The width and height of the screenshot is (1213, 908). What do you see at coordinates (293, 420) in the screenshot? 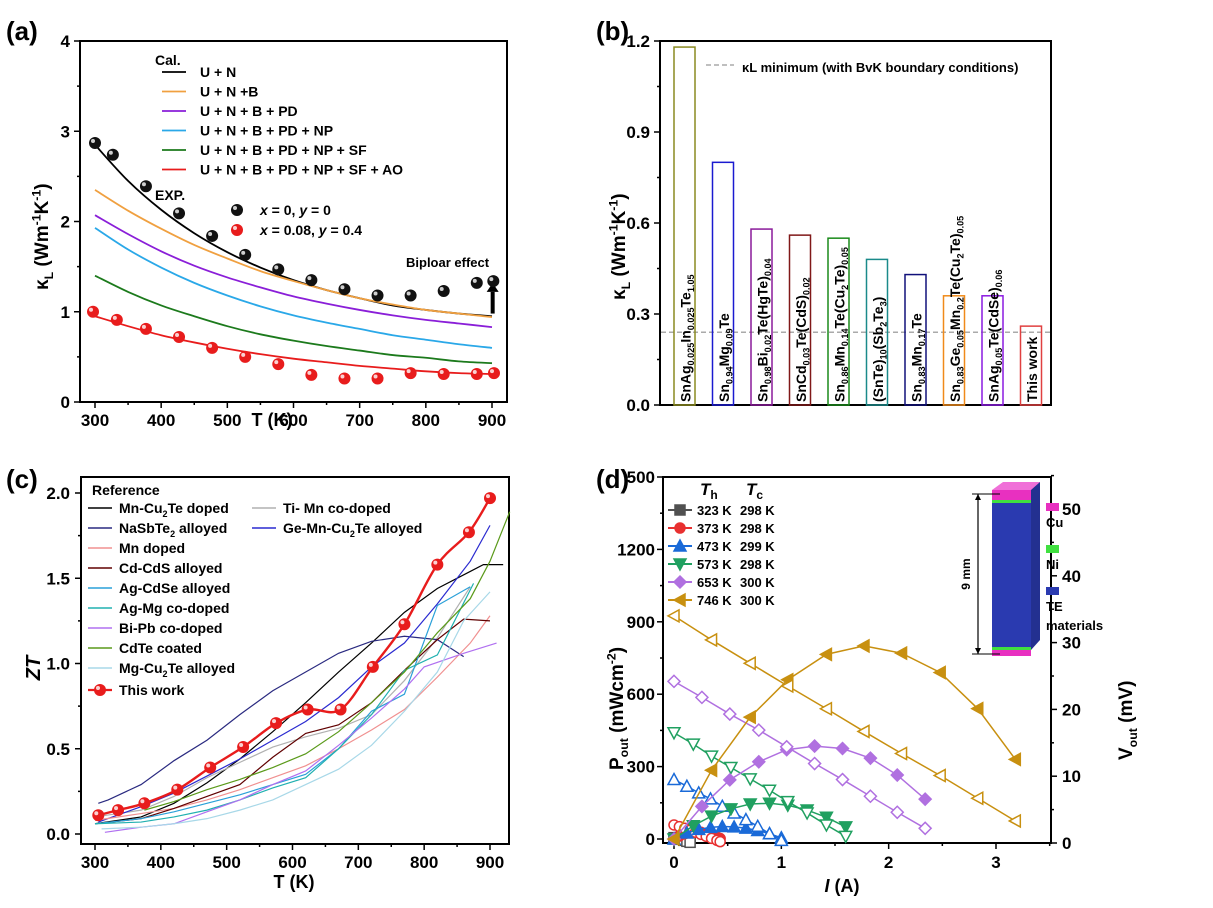
I see `x-tick-label-a: 600` at bounding box center [293, 420].